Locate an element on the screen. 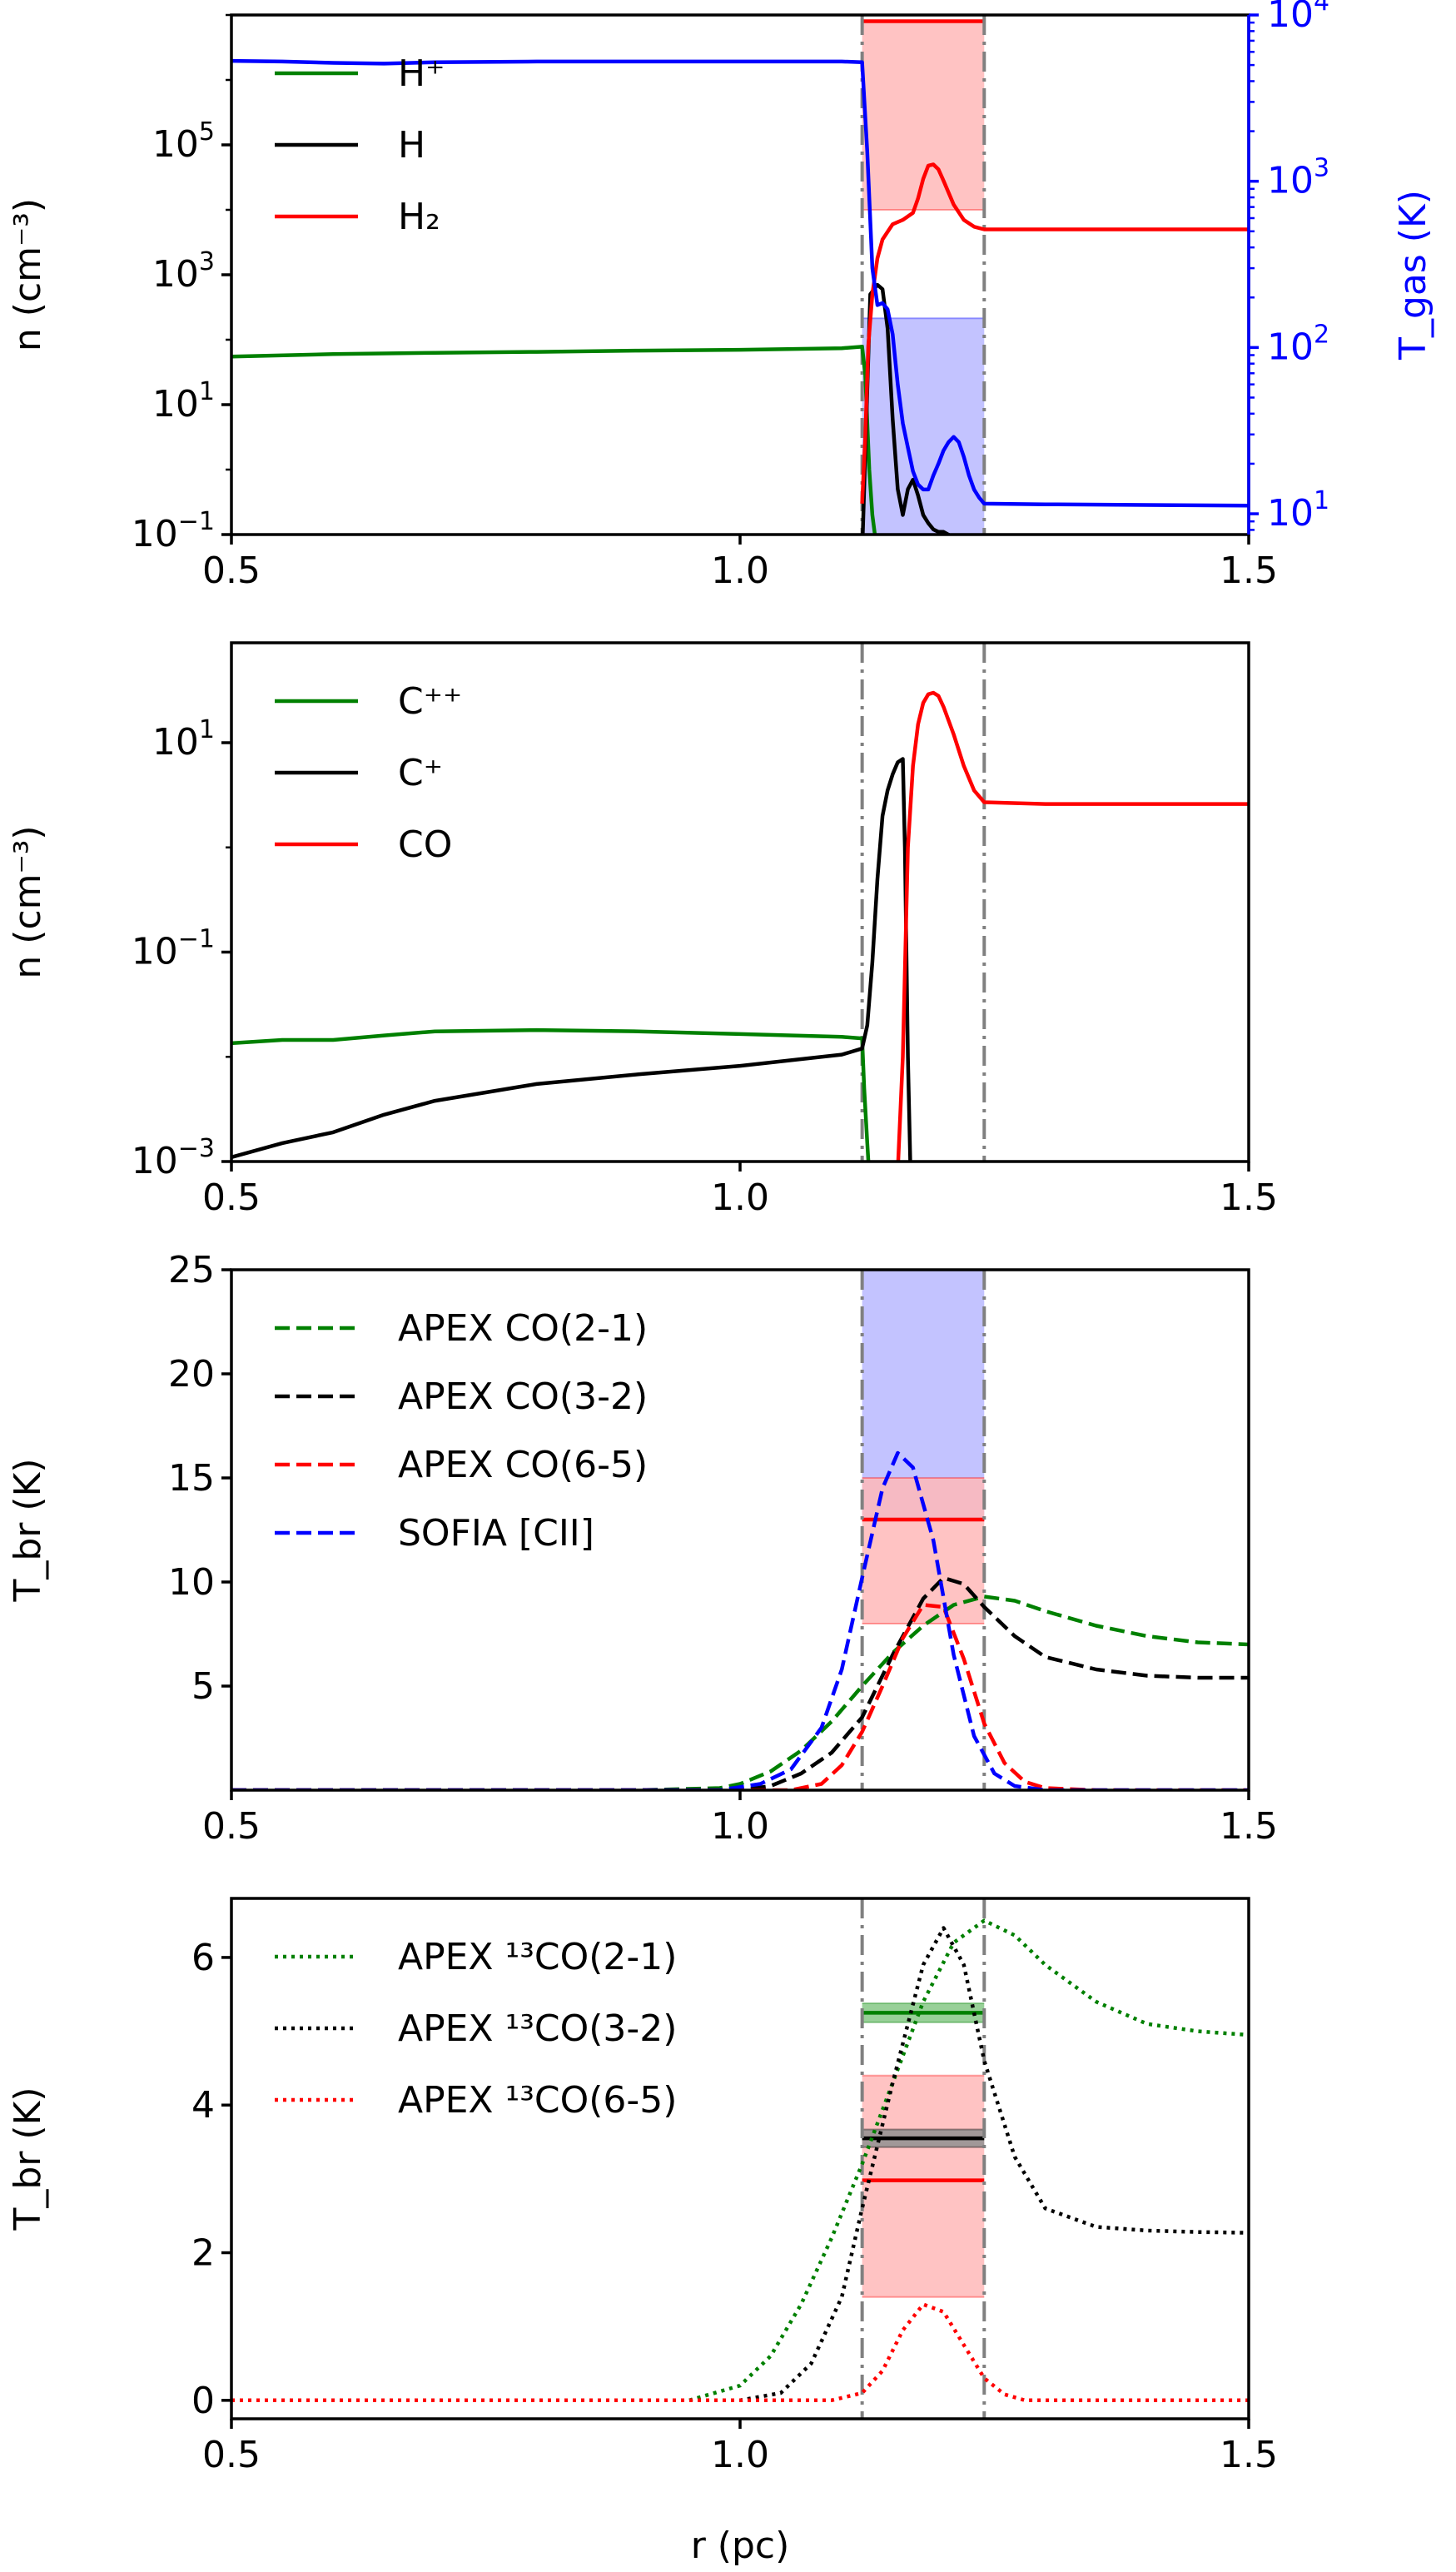 This screenshot has height=2572, width=1456. y-tick-label: 10 is located at coordinates (191, 1582).